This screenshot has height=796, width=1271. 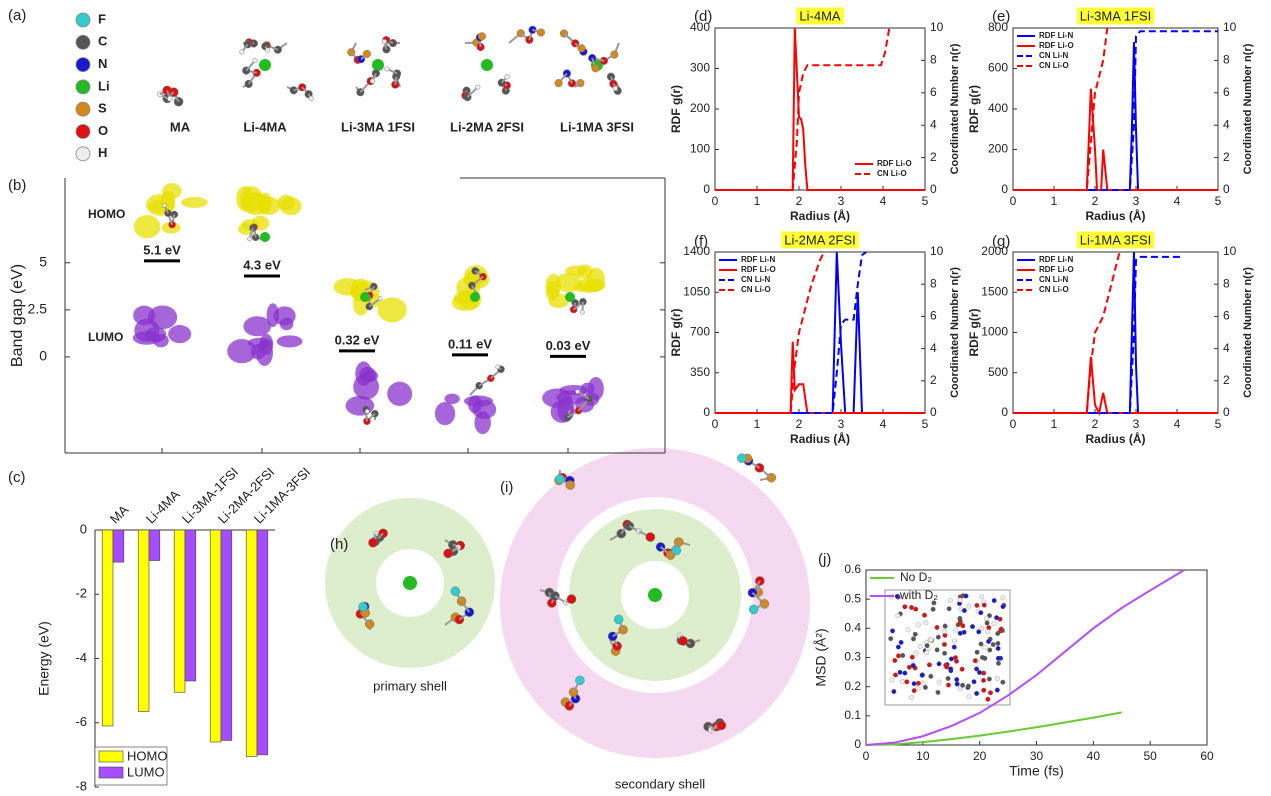 I want to click on x-tick-label: 50, so click(x=1150, y=756).